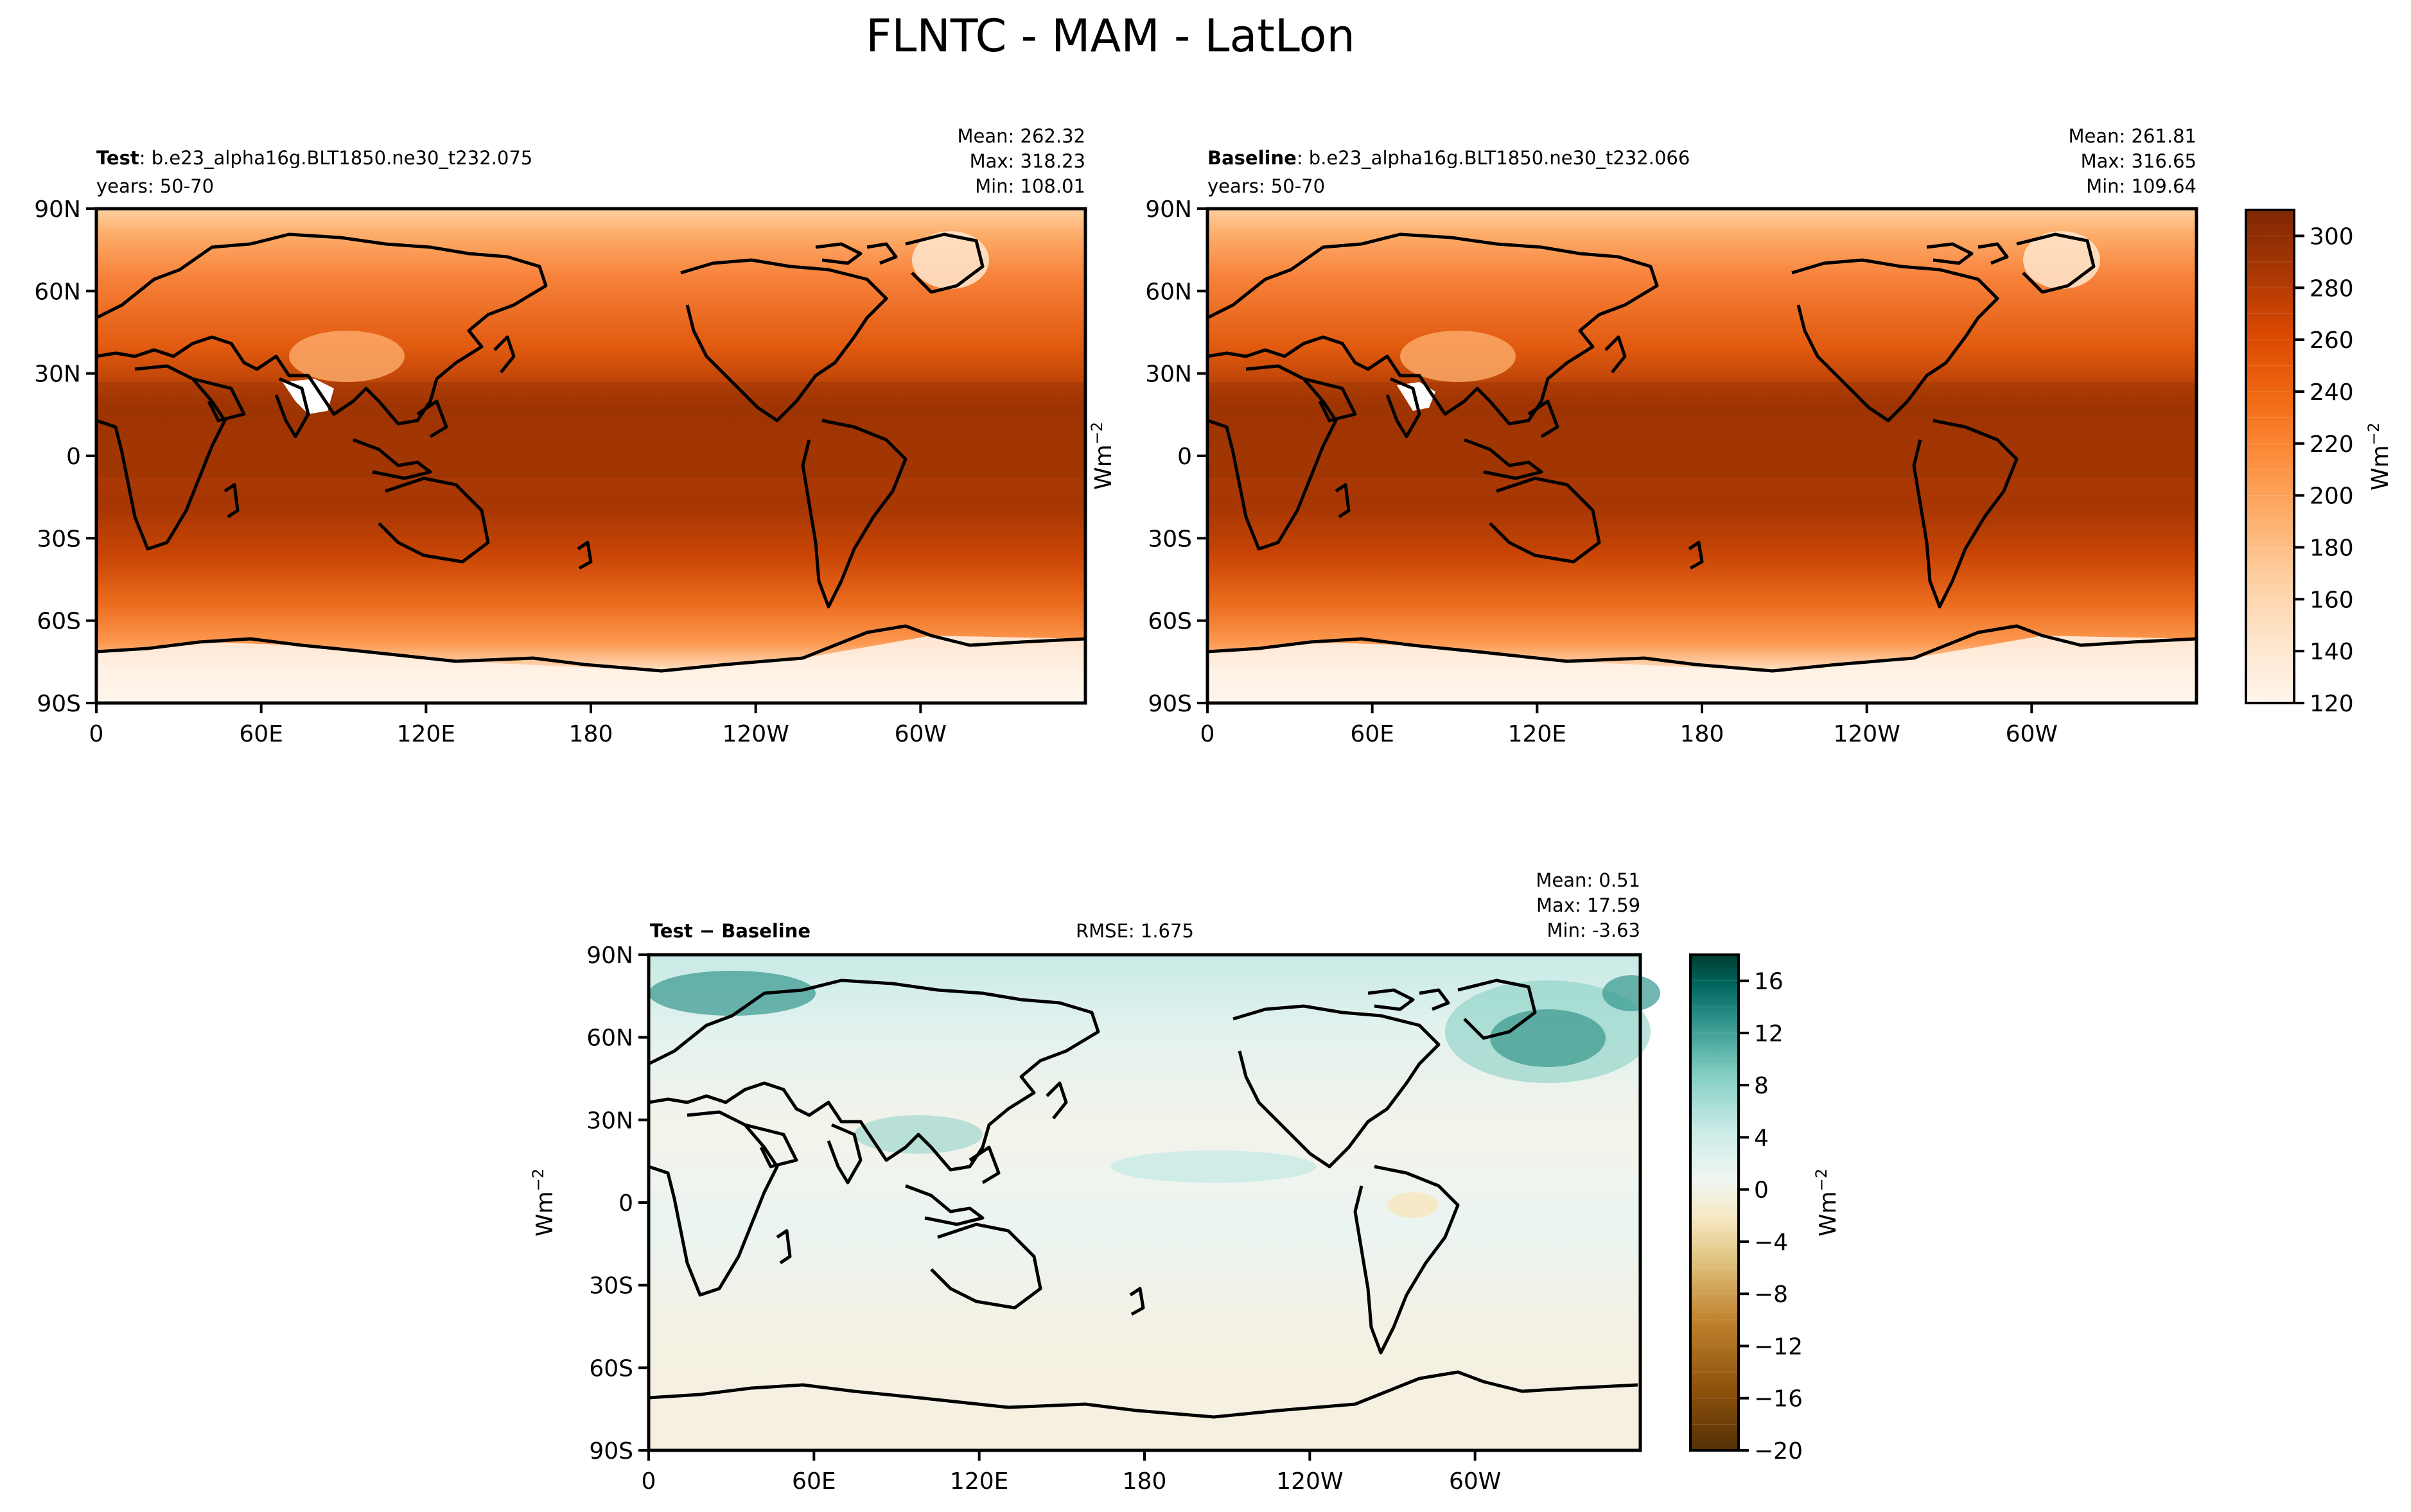  I want to click on test-years: years: 50-70, so click(155, 186).